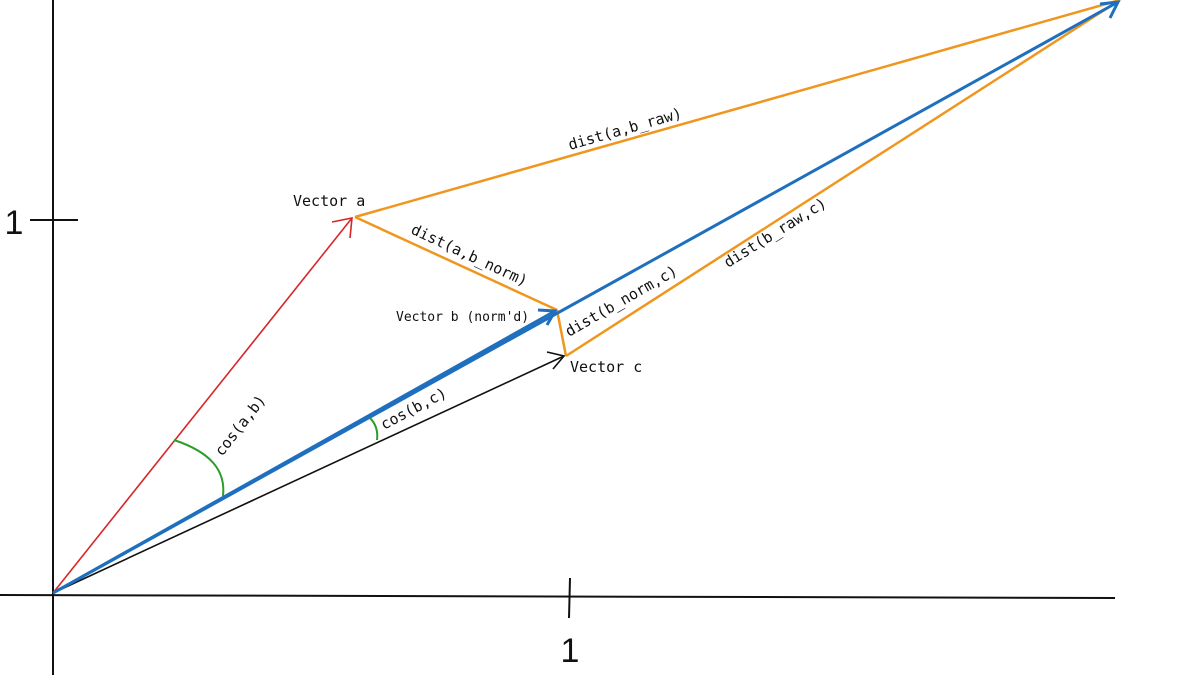 This screenshot has width=1200, height=675. I want to click on cos-b-c-arc, so click(374, 429).